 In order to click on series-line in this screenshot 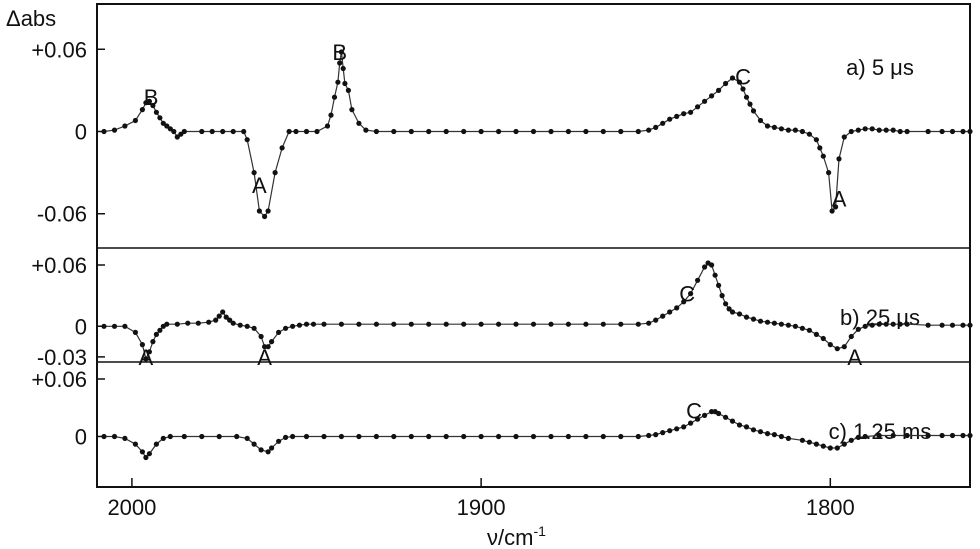, I will do `click(537, 435)`.